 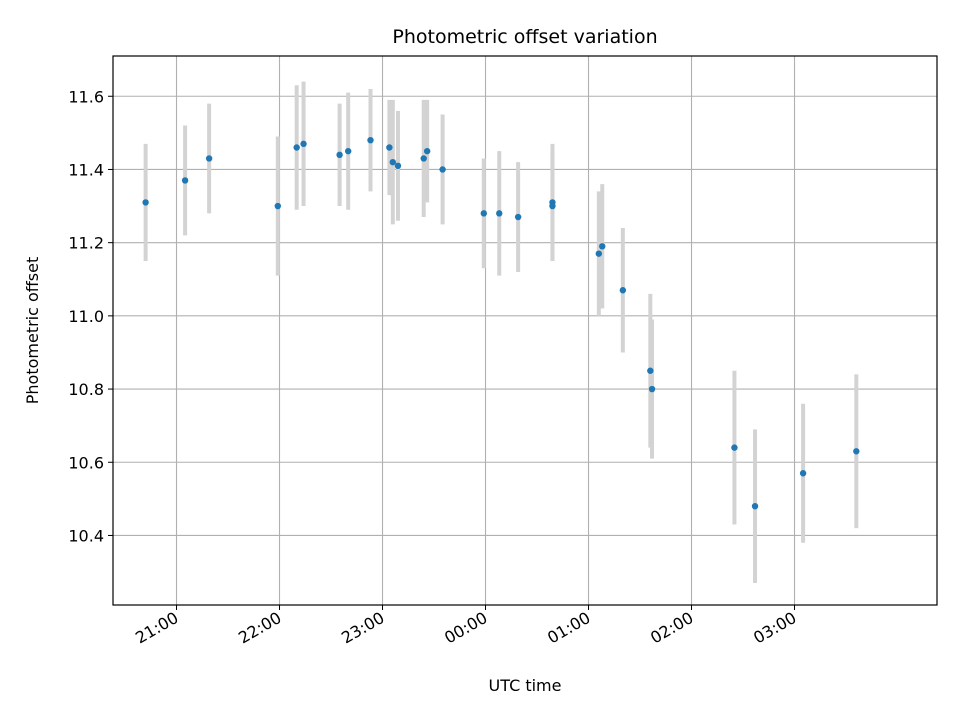 What do you see at coordinates (86, 316) in the screenshot?
I see `y-tick-label: 11.0` at bounding box center [86, 316].